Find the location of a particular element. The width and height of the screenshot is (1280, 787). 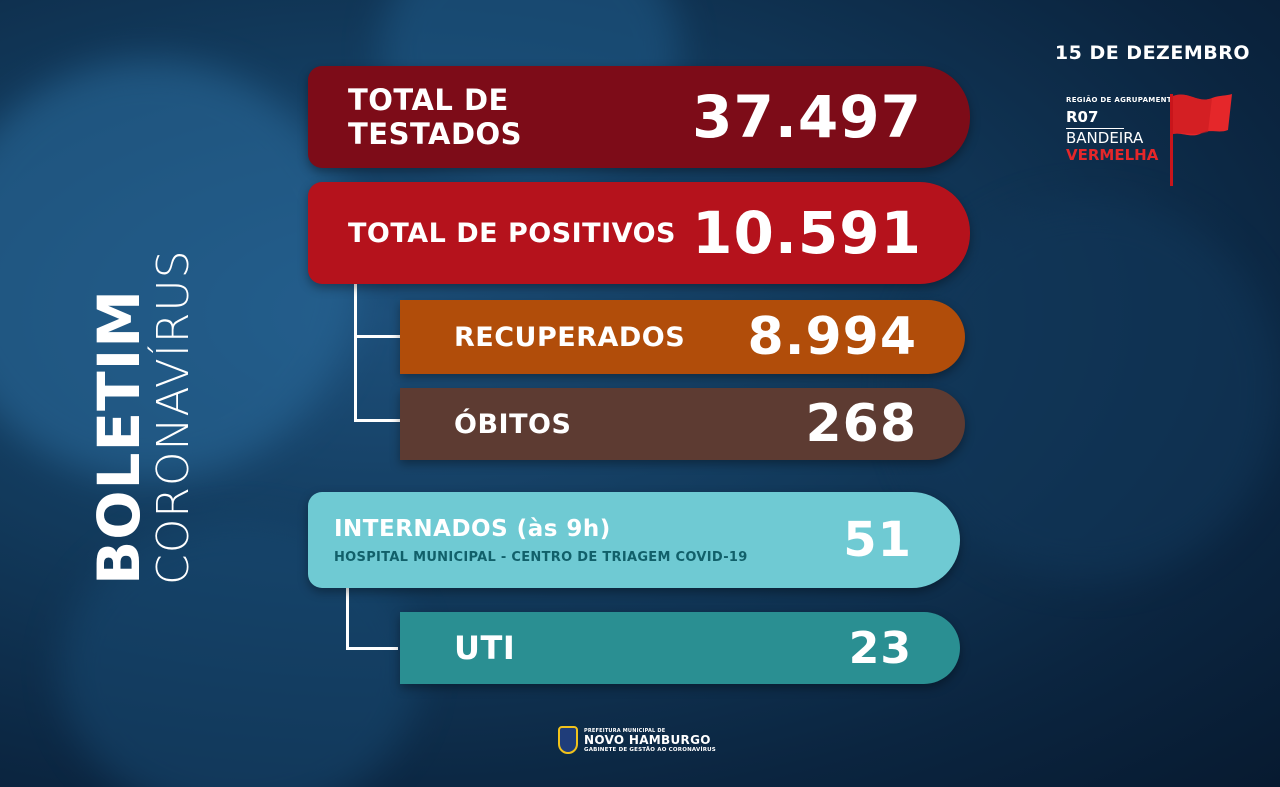

title-light: CORONAVÍRUS is located at coordinates (173, 417).